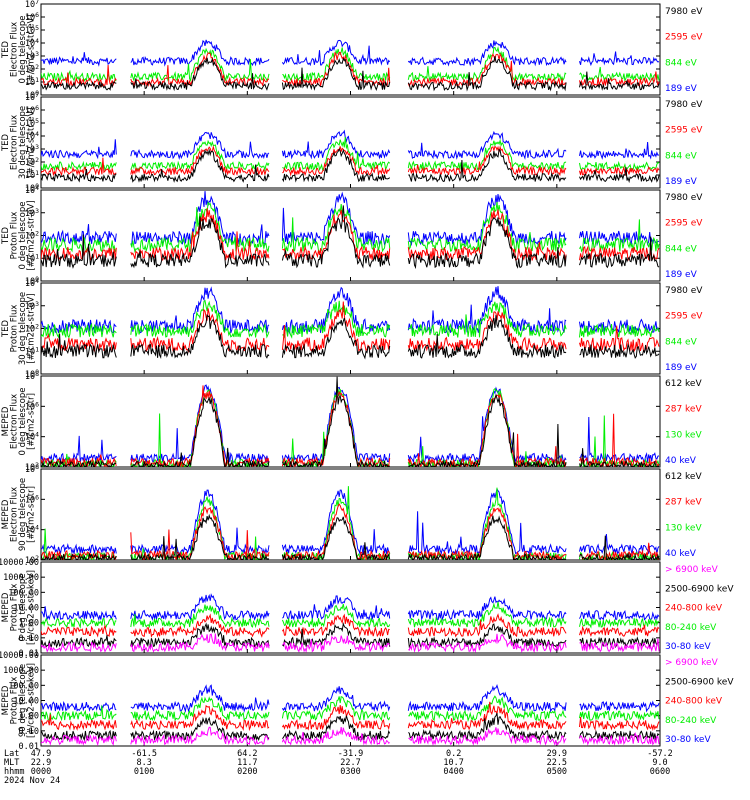 This screenshot has width=750, height=800. What do you see at coordinates (684, 105) in the screenshot?
I see `legend-entry: 7980 eV` at bounding box center [684, 105].